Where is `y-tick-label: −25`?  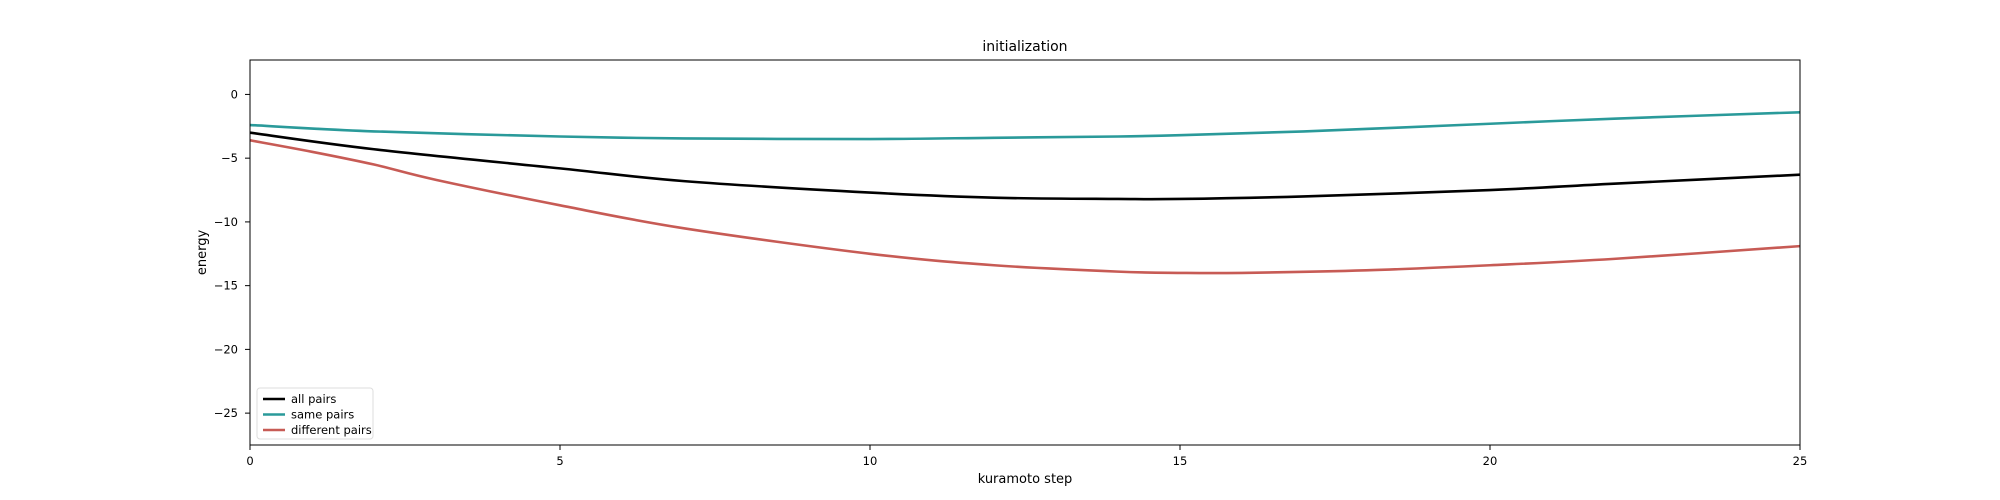 y-tick-label: −25 is located at coordinates (226, 413).